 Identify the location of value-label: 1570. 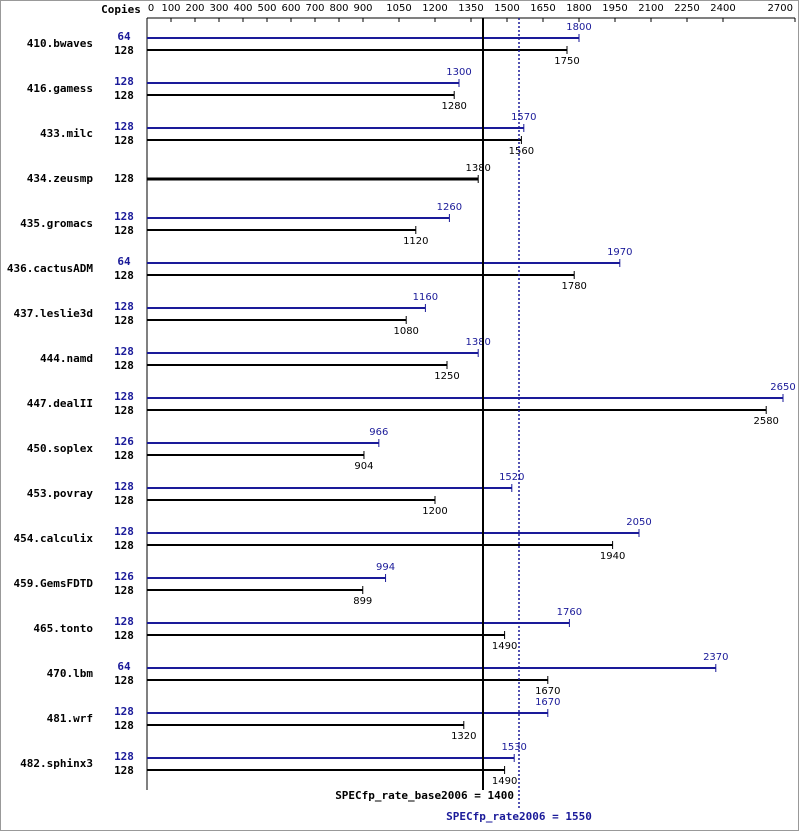
(523, 117).